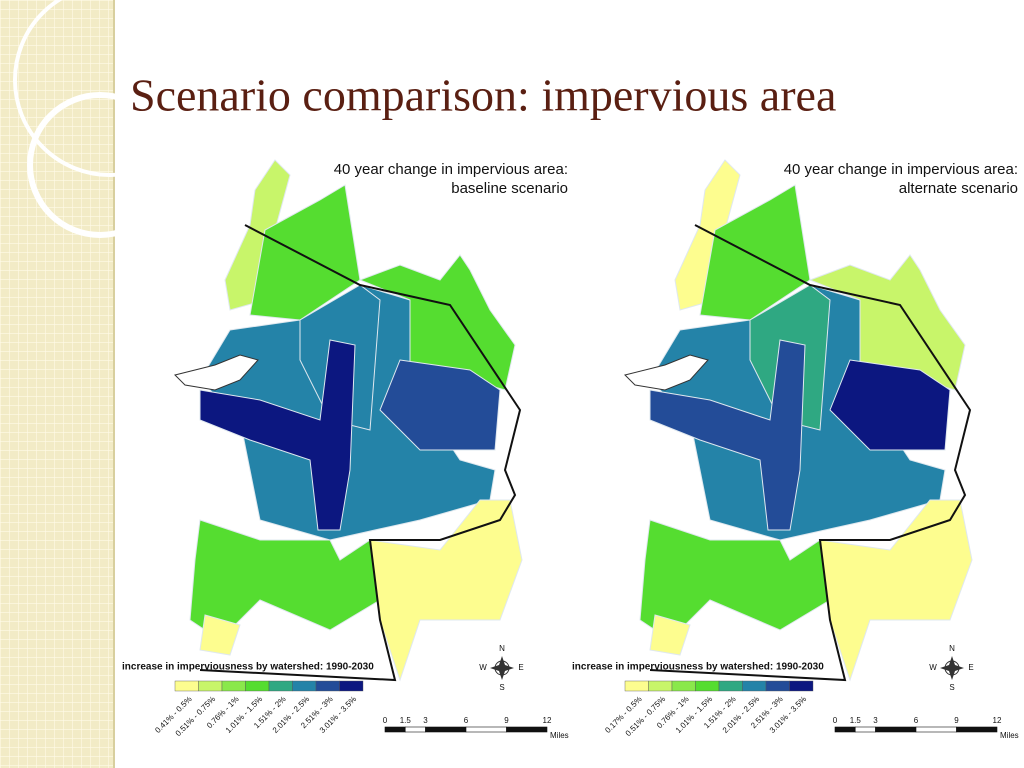 Image resolution: width=1024 pixels, height=768 pixels. Describe the element at coordinates (958, 188) in the screenshot. I see `map-heading: alternate scenario` at that location.